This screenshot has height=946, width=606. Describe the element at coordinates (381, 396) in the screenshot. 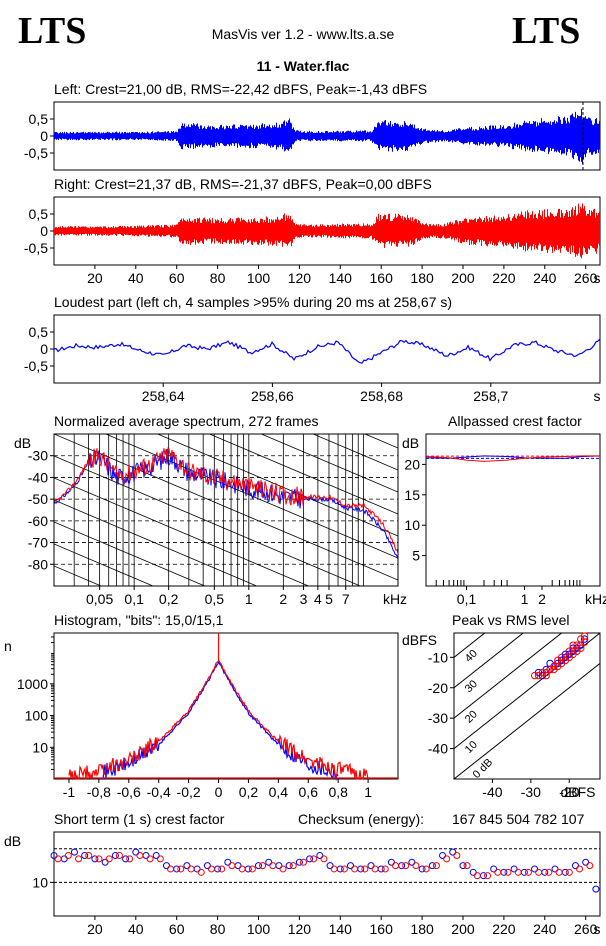

I see `loudest-part-xtick-label-2: 258,68` at that location.